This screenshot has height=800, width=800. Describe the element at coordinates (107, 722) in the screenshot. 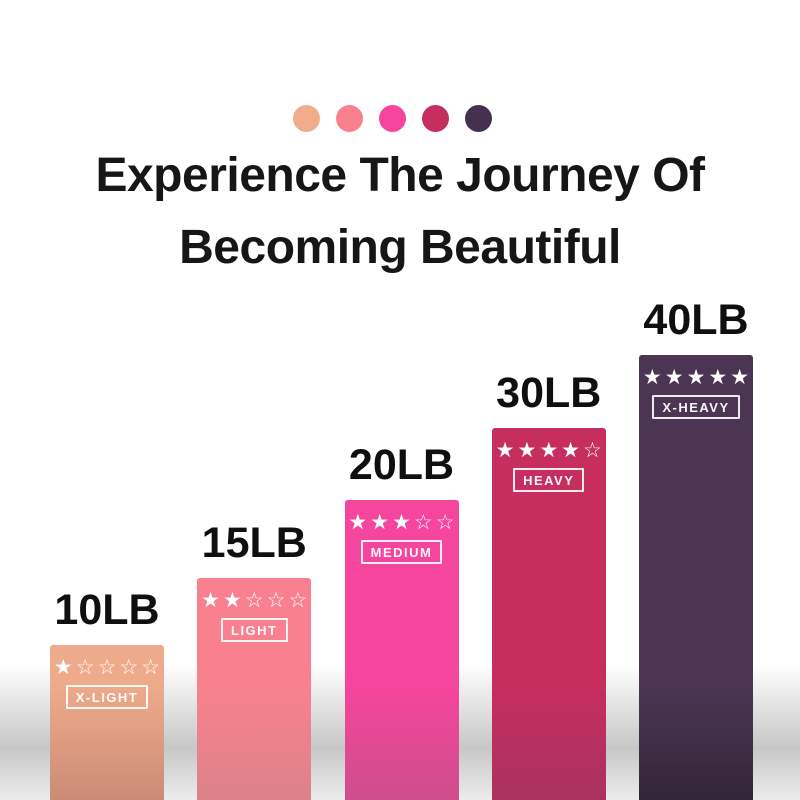

I see `resistance-bar: ★☆☆☆☆ X-LIGHT` at that location.